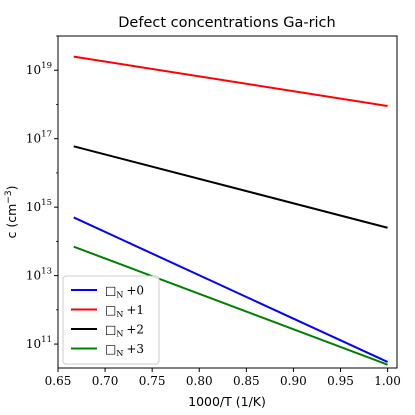  What do you see at coordinates (226, 23) in the screenshot?
I see `chart-title: Defect concentrations Ga-rich` at bounding box center [226, 23].